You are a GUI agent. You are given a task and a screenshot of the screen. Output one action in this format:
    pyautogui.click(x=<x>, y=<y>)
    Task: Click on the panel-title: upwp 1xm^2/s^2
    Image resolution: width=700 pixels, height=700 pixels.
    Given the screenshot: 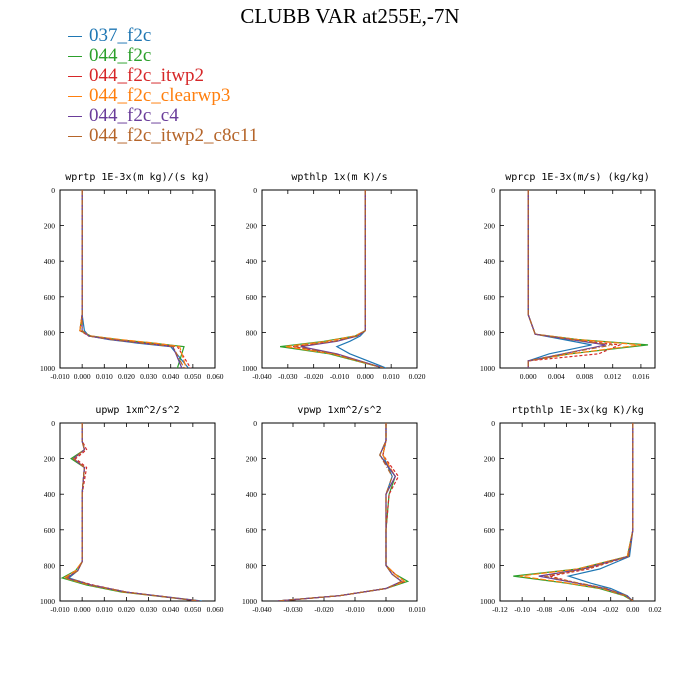 What is the action you would take?
    pyautogui.click(x=137, y=410)
    